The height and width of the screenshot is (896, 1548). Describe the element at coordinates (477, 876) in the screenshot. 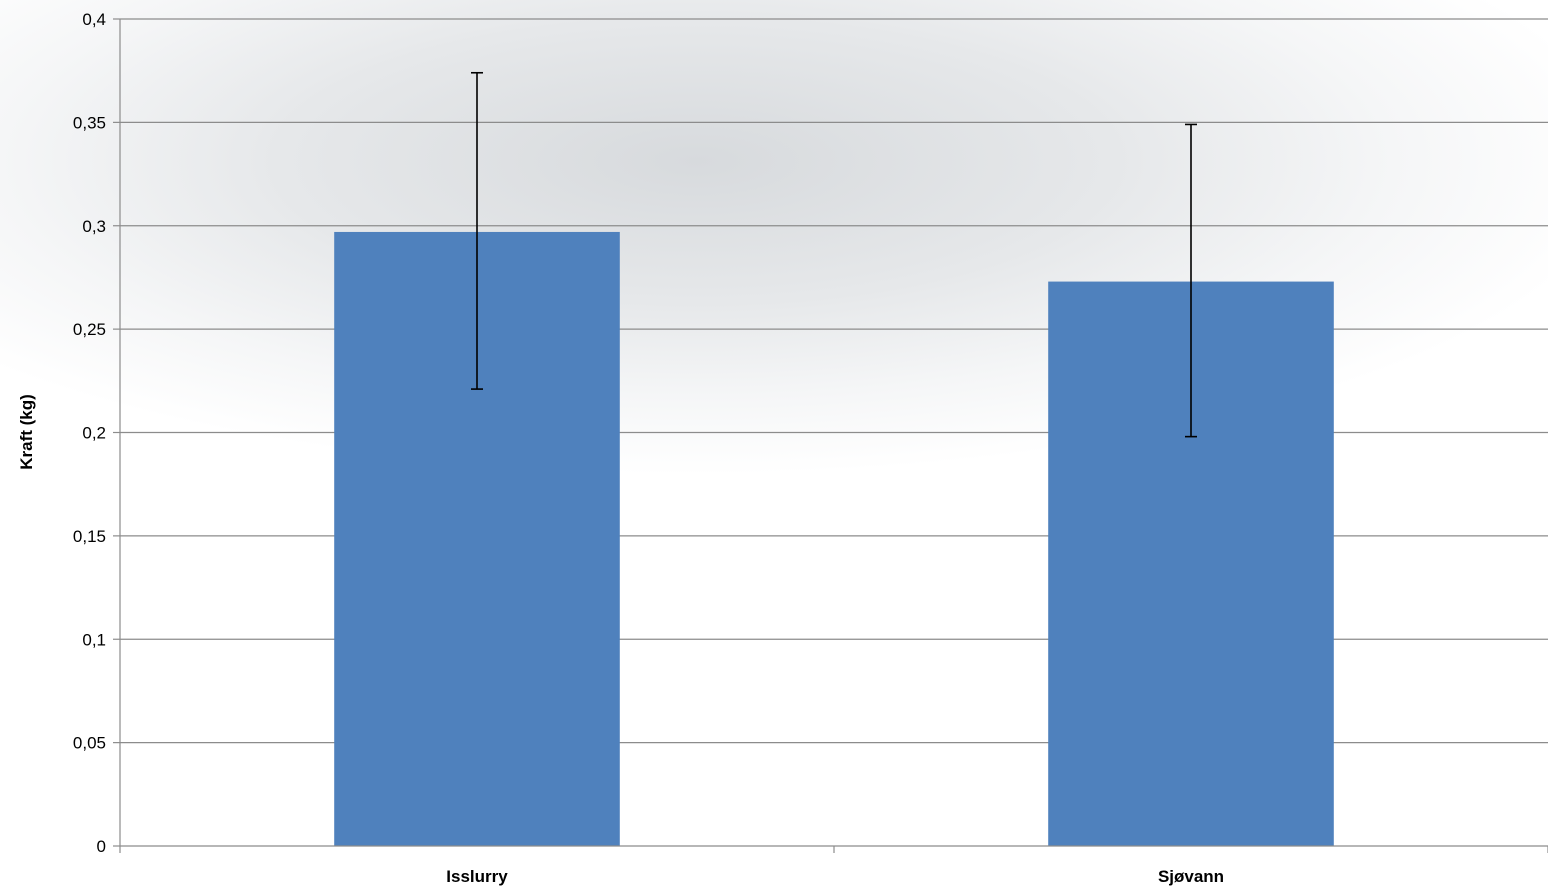

I see `x-category-label: Isslurry` at that location.